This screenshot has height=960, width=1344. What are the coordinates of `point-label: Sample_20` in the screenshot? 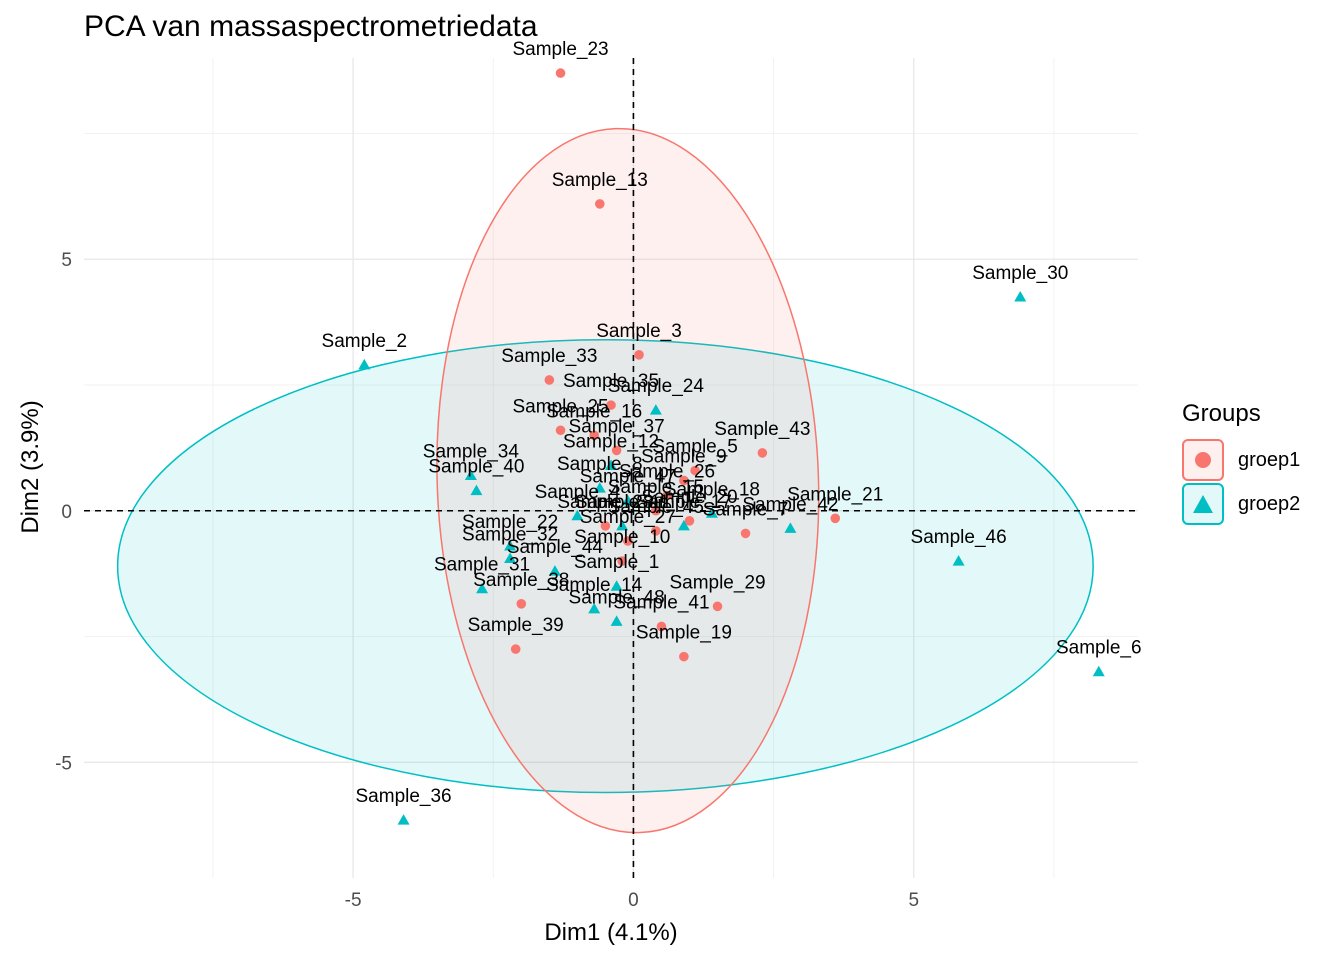 It's located at (689, 497).